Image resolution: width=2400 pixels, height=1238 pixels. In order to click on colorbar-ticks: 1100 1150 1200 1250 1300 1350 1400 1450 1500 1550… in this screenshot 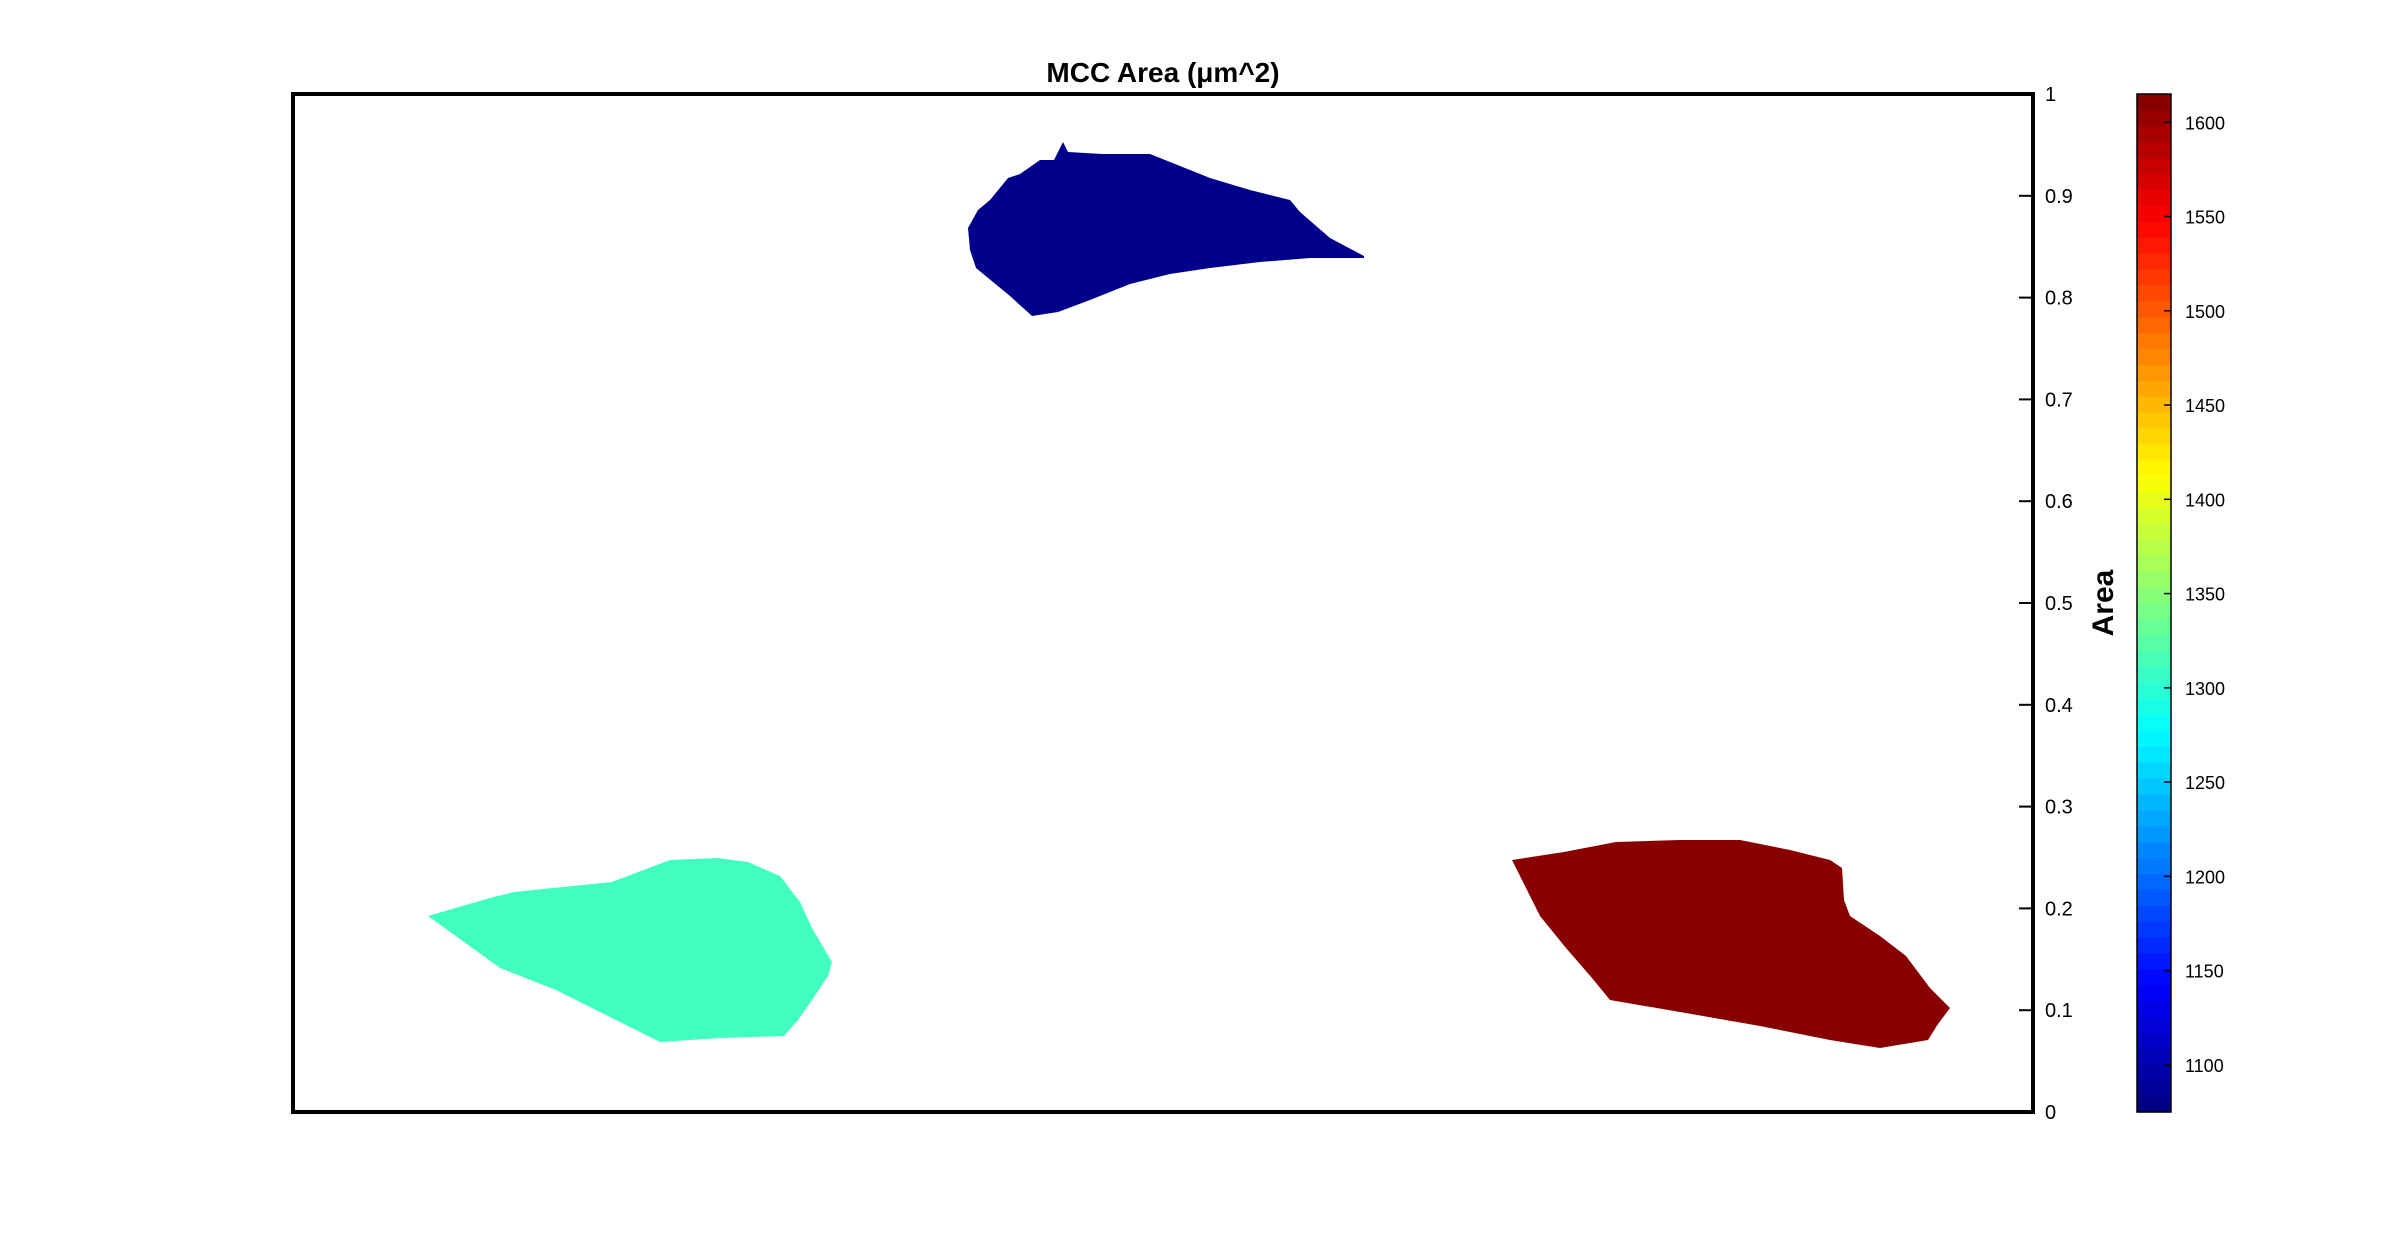, I will do `click(2194, 594)`.